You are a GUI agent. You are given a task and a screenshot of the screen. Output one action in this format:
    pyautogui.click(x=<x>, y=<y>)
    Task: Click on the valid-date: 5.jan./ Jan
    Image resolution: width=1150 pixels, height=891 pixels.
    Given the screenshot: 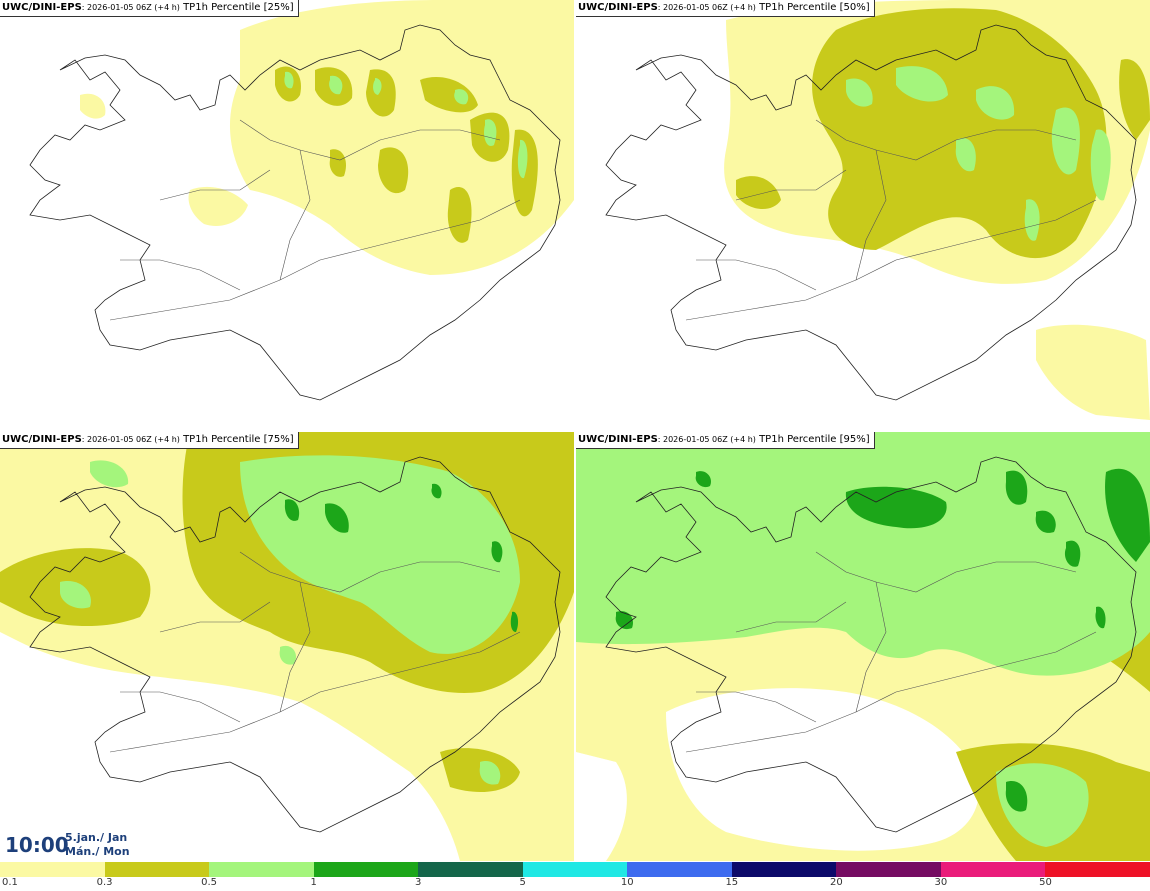 What is the action you would take?
    pyautogui.click(x=96, y=837)
    